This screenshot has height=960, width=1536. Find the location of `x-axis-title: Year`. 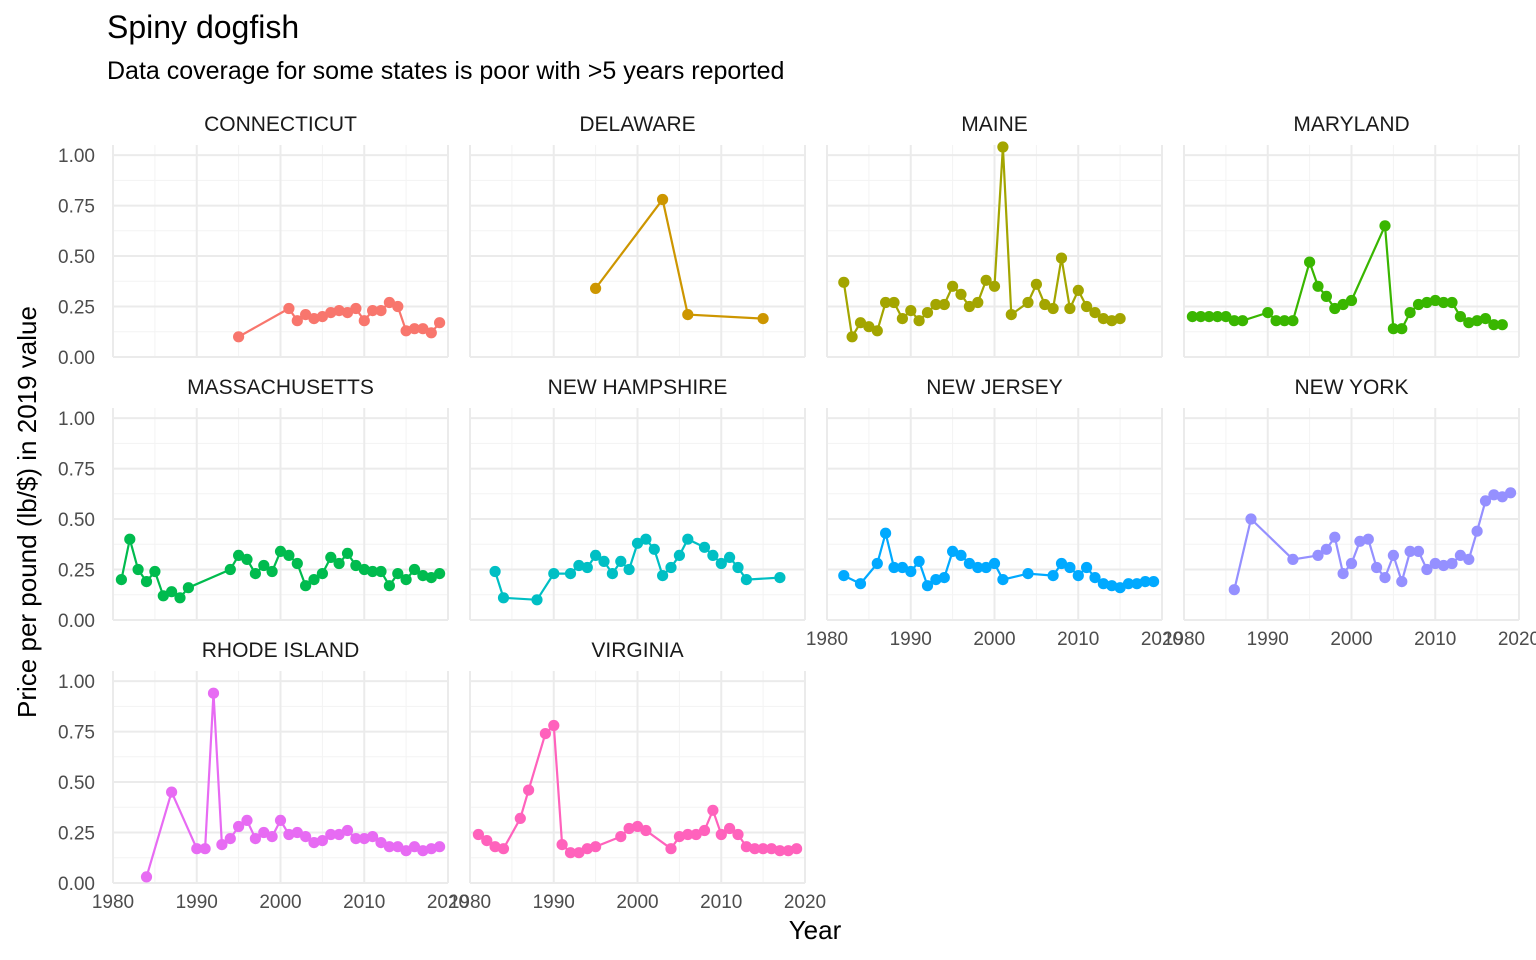

x-axis-title: Year is located at coordinates (815, 930).